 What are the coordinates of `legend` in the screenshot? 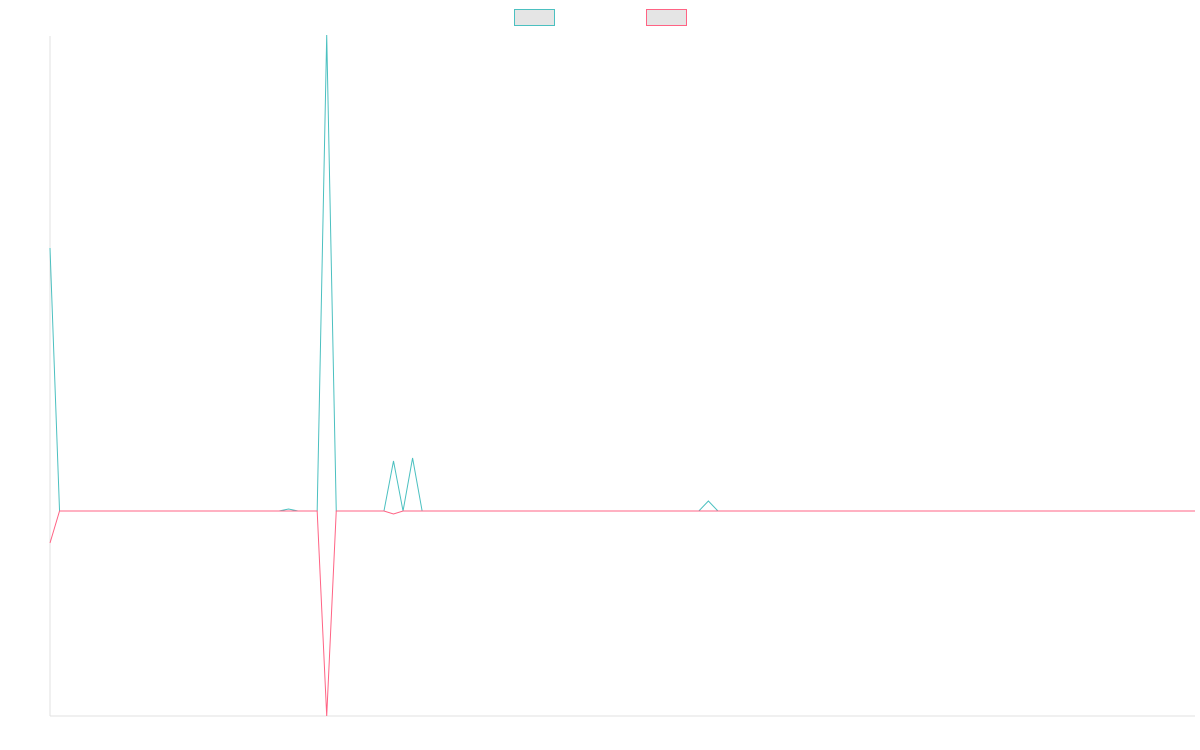 It's located at (600, 17).